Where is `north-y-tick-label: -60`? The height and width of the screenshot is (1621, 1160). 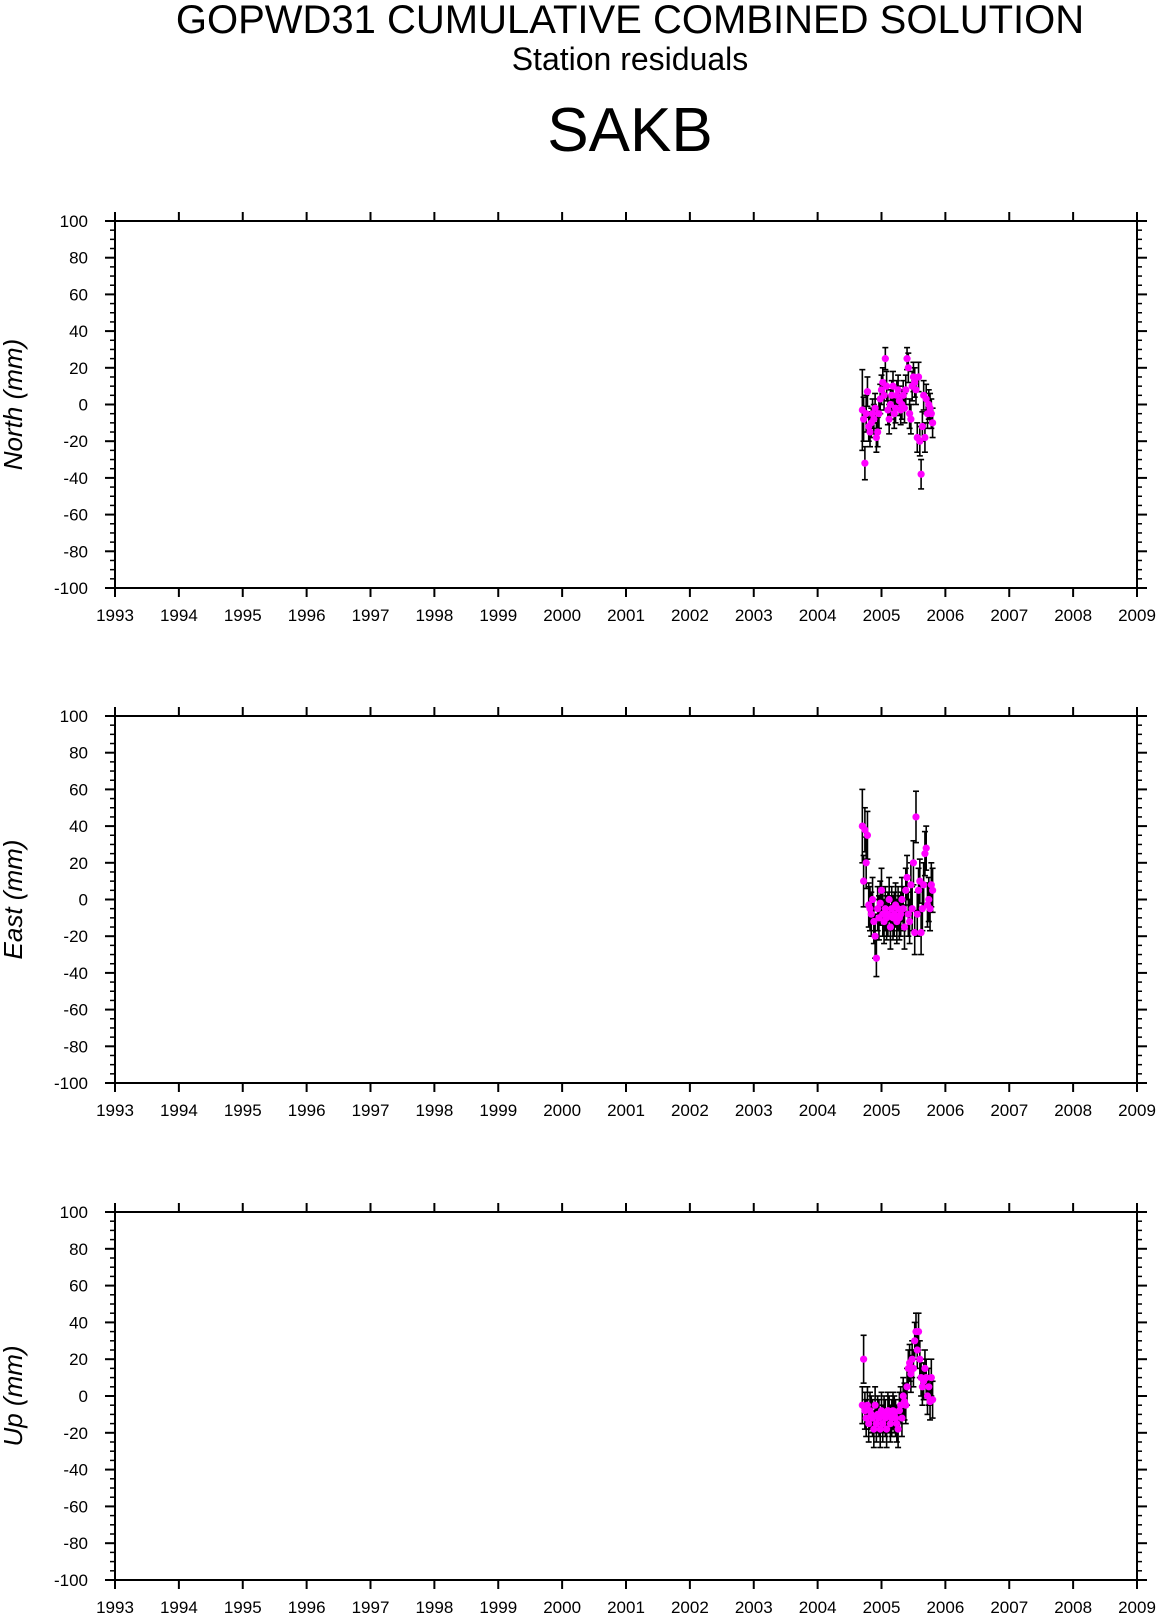 north-y-tick-label: -60 is located at coordinates (75, 515).